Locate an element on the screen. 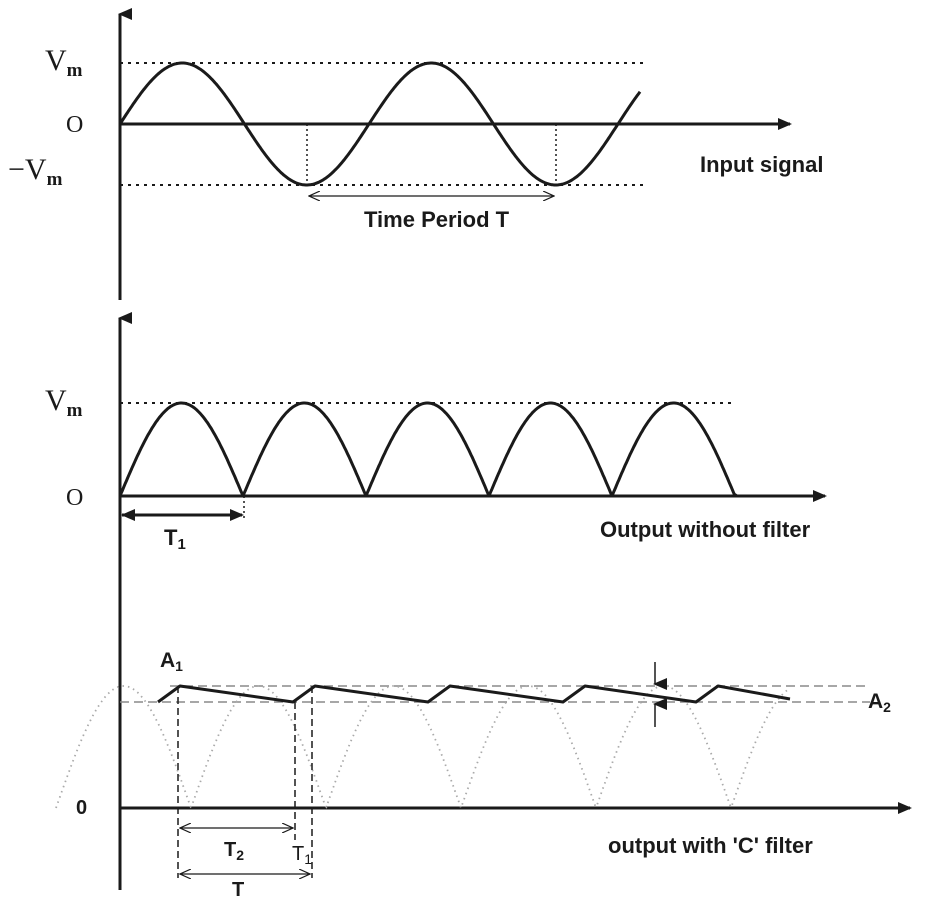 This screenshot has height=897, width=948. nofilter-vmax-label: Vm is located at coordinates (64, 402).